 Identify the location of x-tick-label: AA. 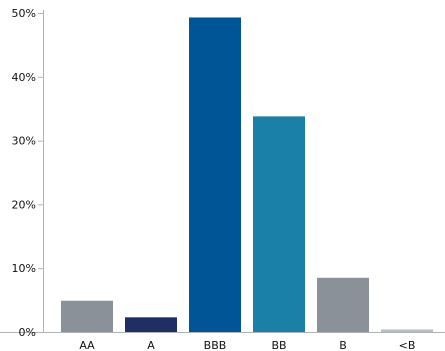
(87, 345).